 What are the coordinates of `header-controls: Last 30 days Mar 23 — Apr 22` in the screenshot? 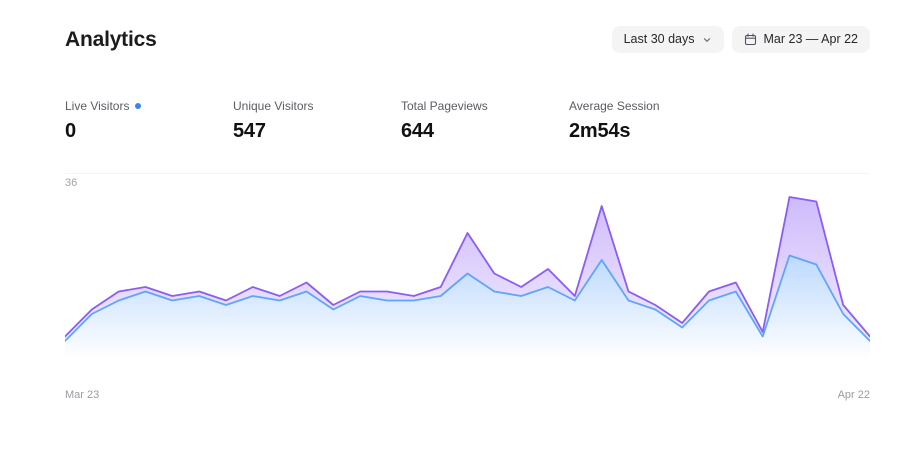 It's located at (740, 39).